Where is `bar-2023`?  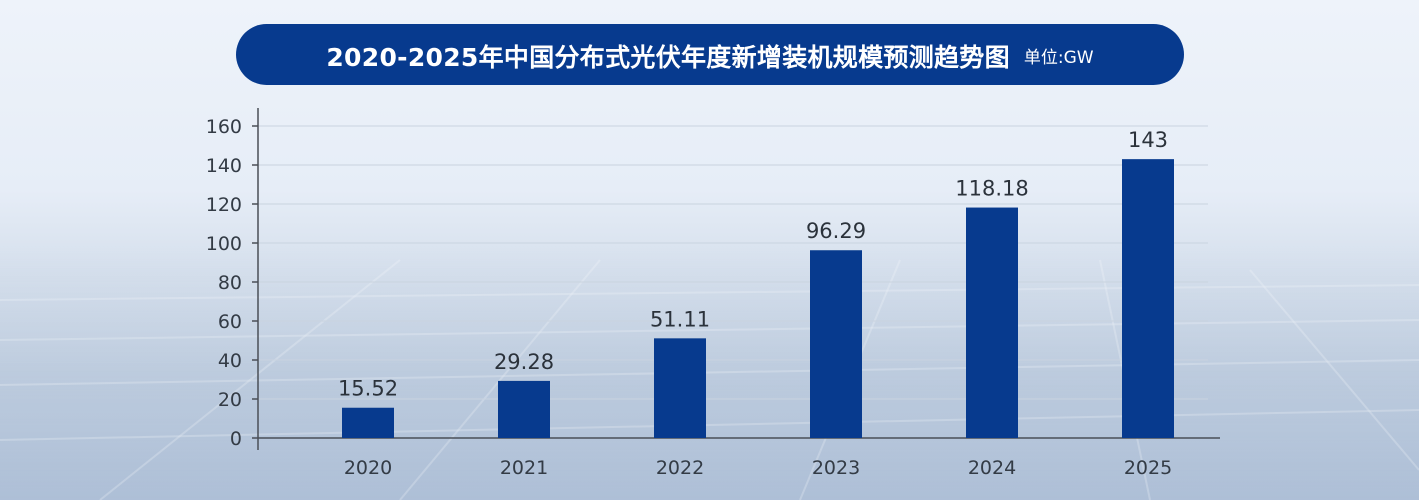 bar-2023 is located at coordinates (836, 344).